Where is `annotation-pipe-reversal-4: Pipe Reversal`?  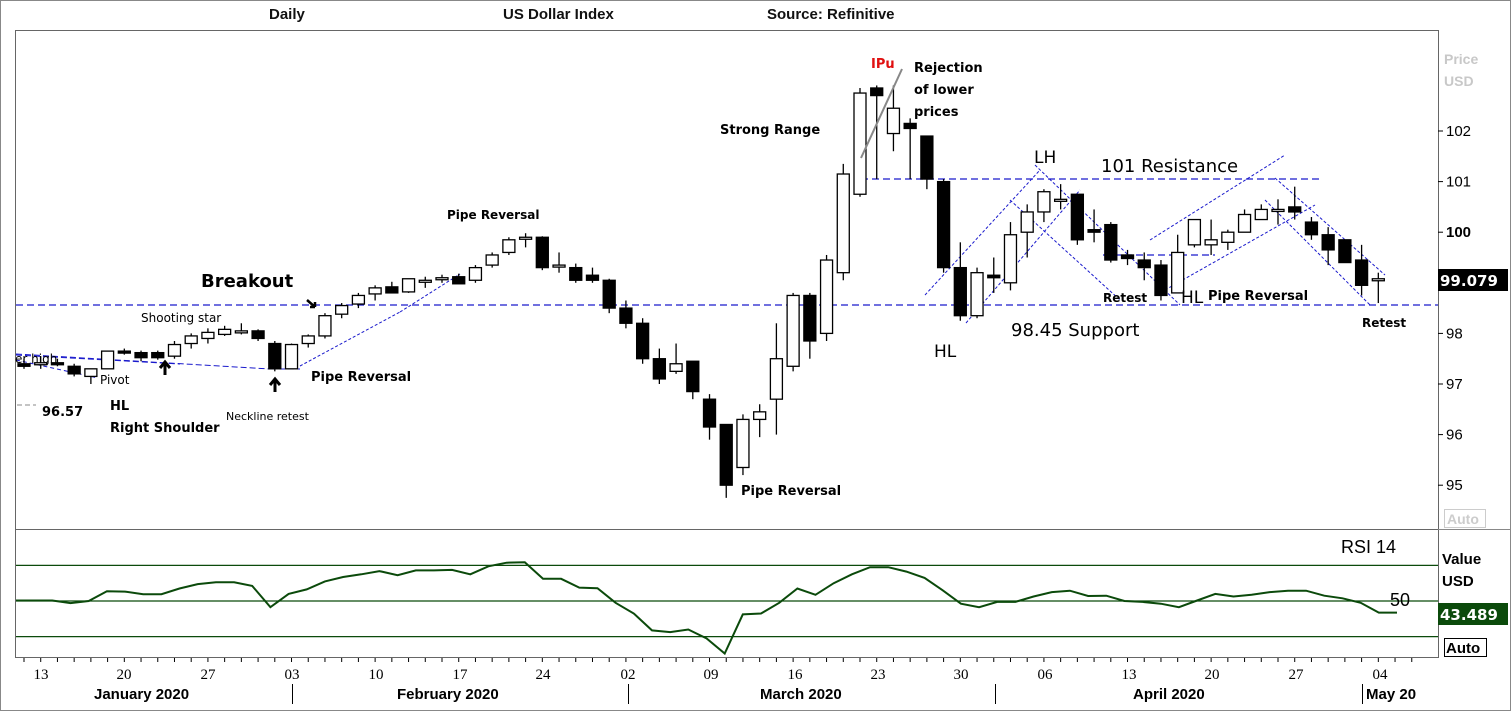
annotation-pipe-reversal-4: Pipe Reversal is located at coordinates (1258, 296).